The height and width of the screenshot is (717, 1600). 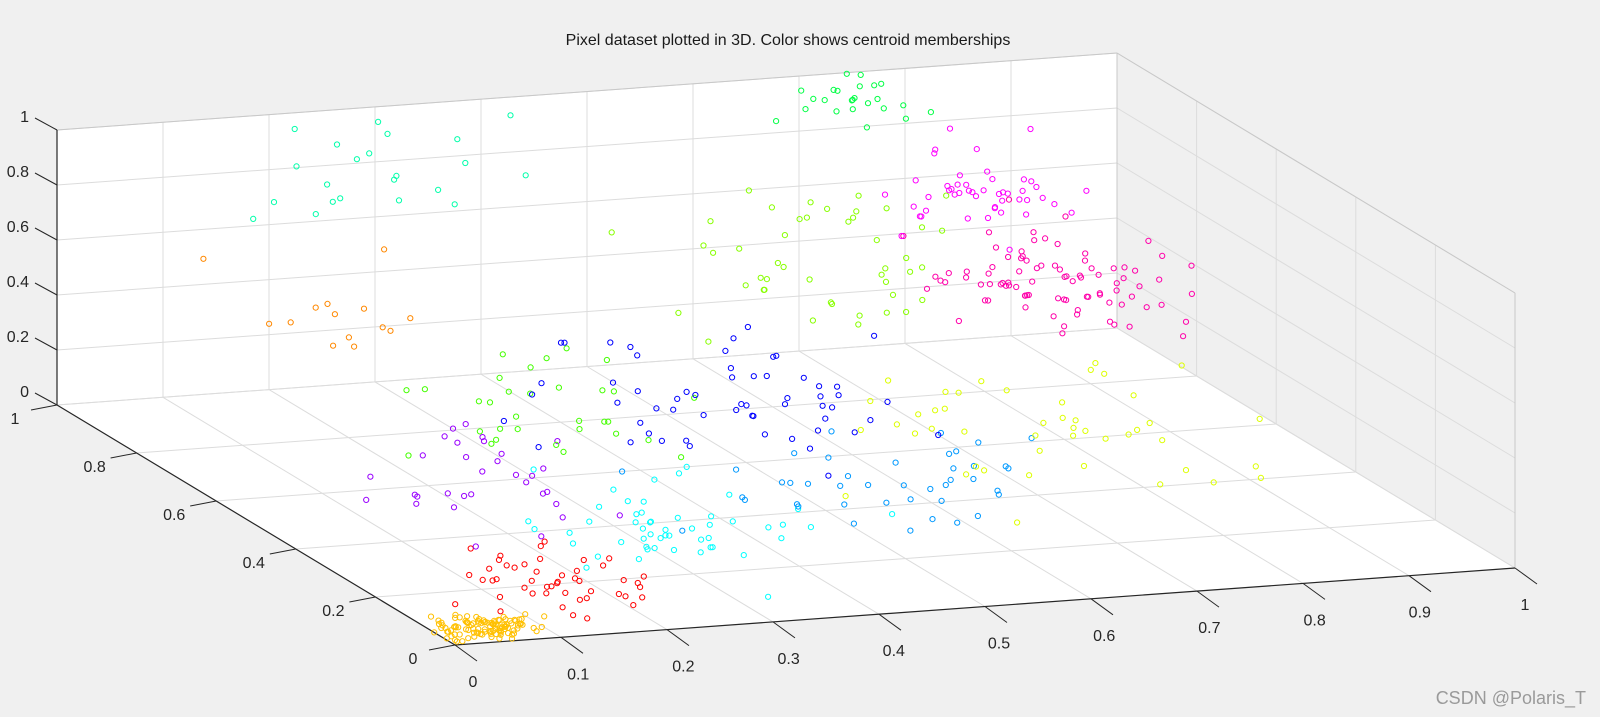 What do you see at coordinates (254, 563) in the screenshot?
I see `y-tick-label: 0.4` at bounding box center [254, 563].